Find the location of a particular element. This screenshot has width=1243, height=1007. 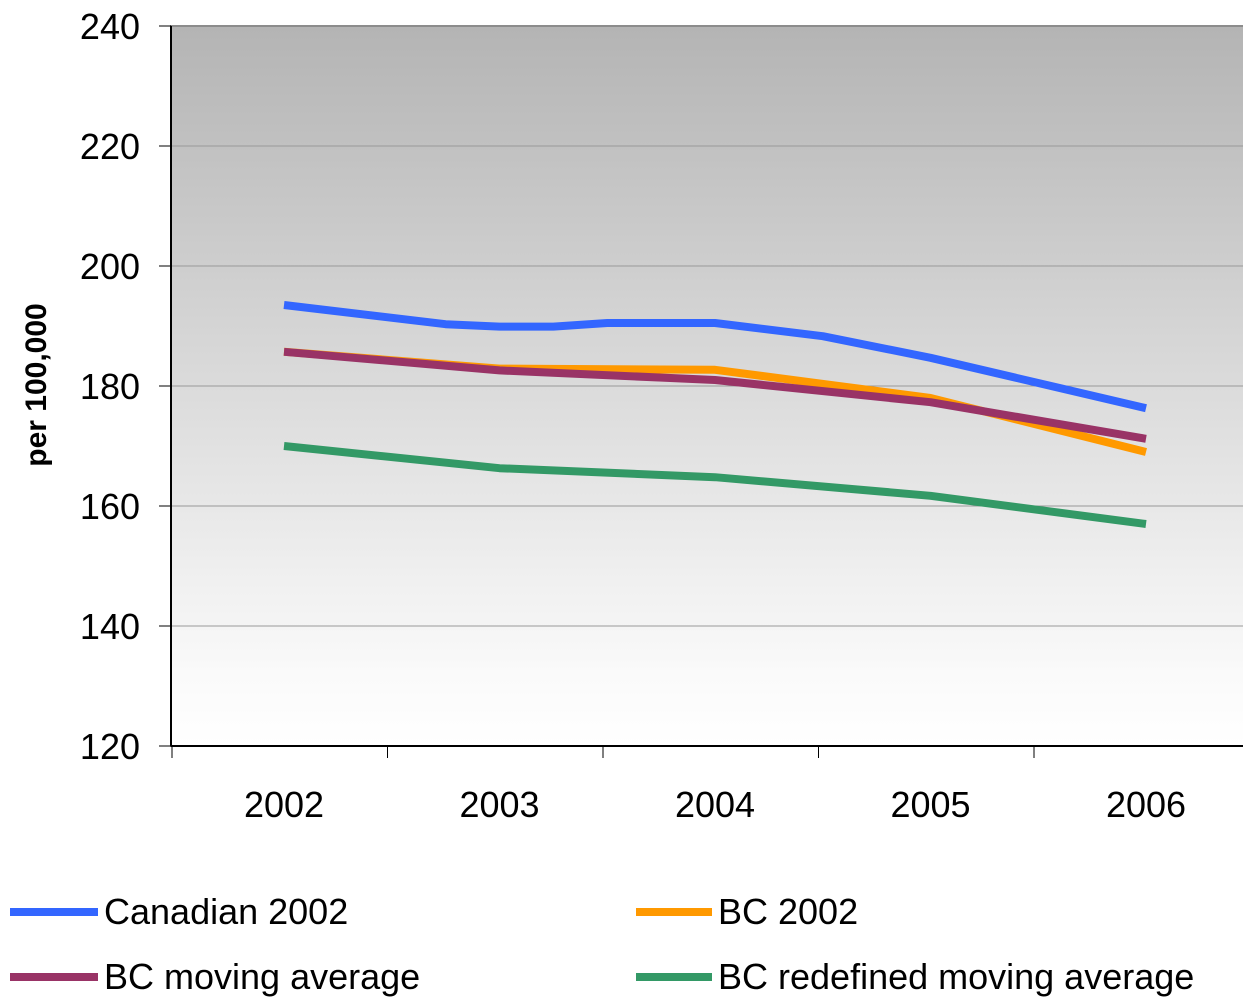

series-line-bc-moving-average is located at coordinates (715, 395).